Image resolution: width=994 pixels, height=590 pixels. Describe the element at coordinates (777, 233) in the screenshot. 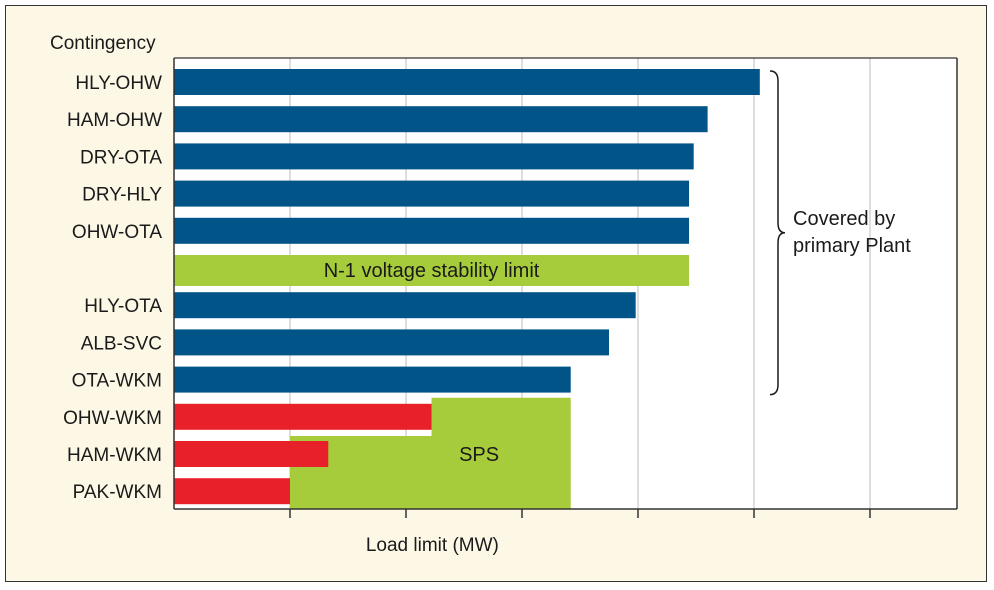

I see `brace` at that location.